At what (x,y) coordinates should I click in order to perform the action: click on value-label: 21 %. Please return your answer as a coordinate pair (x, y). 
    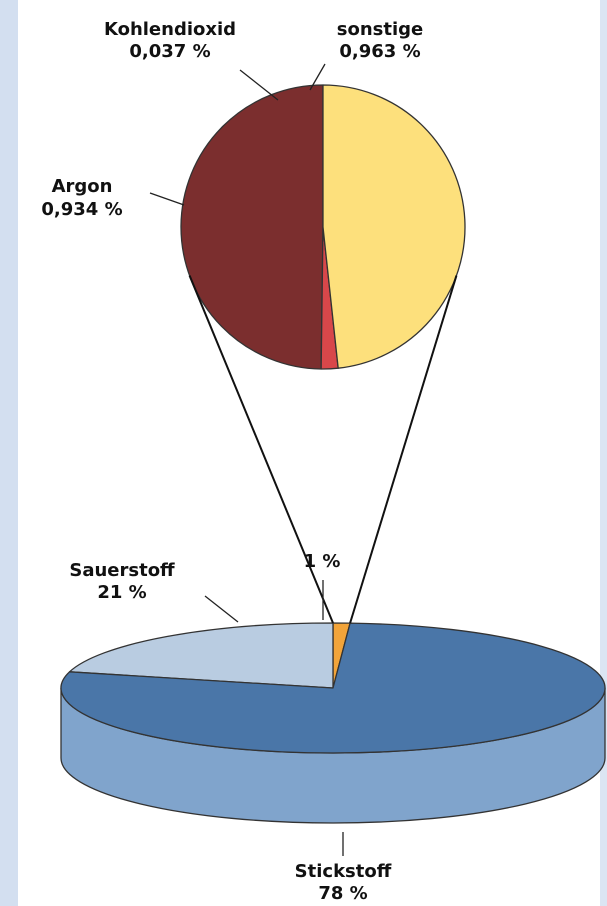
    Looking at the image, I should click on (121, 592).